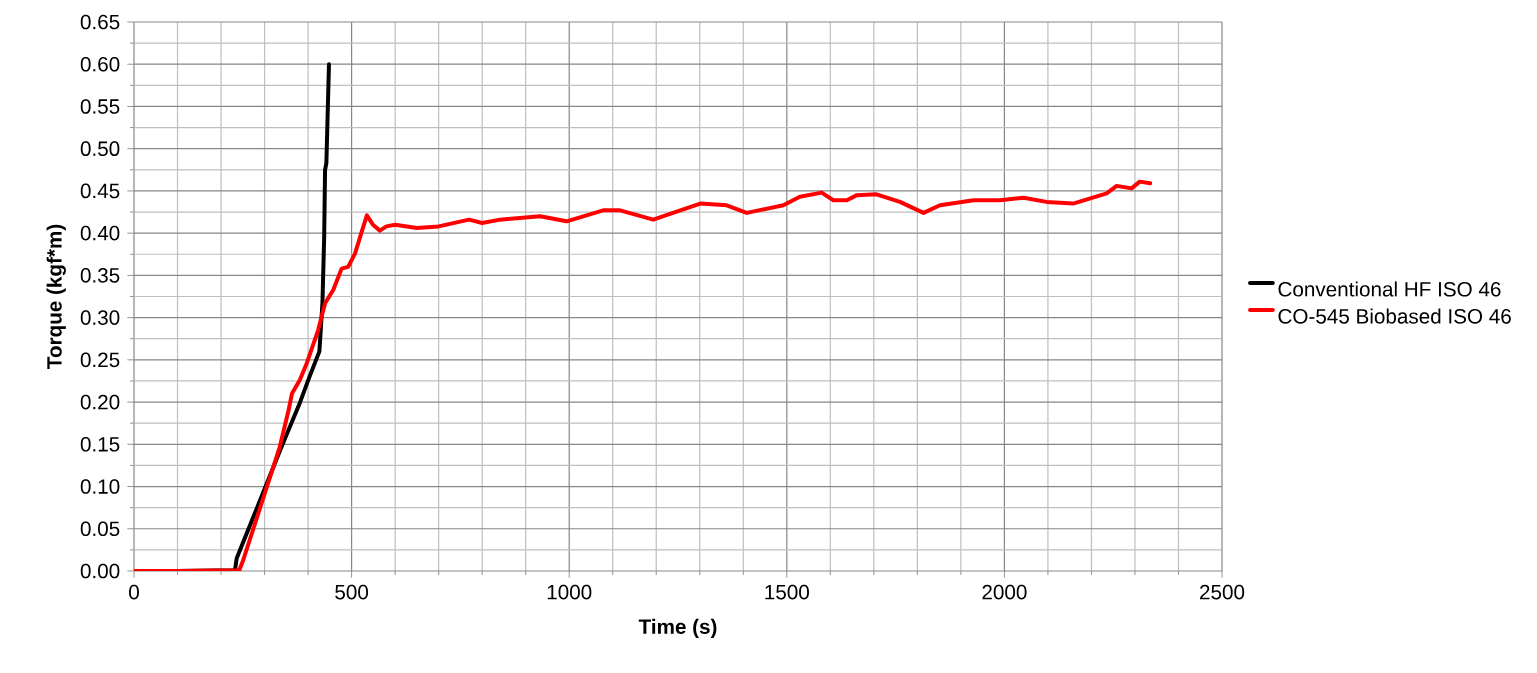  What do you see at coordinates (100, 444) in the screenshot?
I see `y-tick-label: 0.15` at bounding box center [100, 444].